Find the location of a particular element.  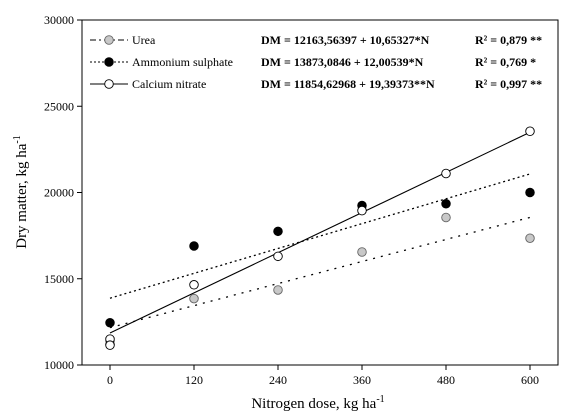

y-axis-title: Dry matter, kg ha-1 is located at coordinates (21, 192).